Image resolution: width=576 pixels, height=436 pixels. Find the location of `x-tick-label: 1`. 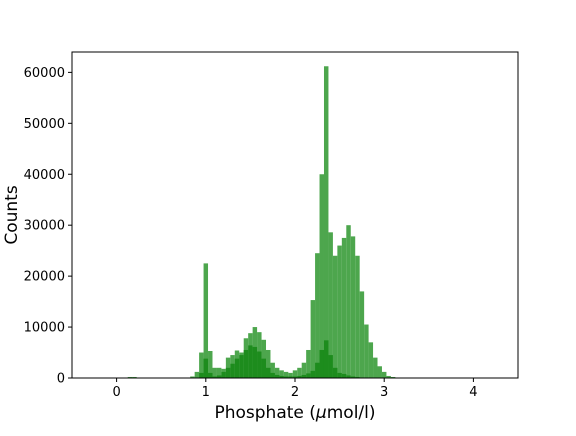

x-tick-label: 1 is located at coordinates (206, 392).